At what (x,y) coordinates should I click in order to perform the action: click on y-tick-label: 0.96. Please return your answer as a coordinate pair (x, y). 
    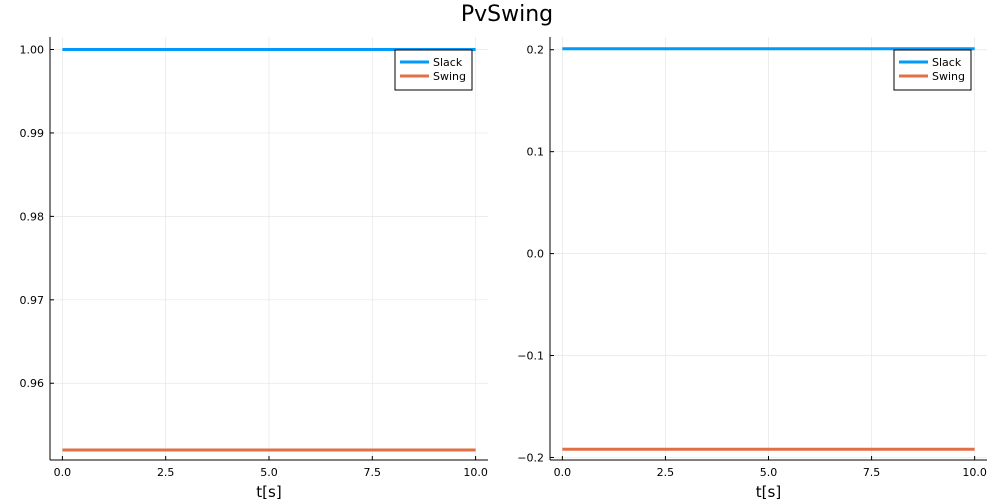
    Looking at the image, I should click on (32, 383).